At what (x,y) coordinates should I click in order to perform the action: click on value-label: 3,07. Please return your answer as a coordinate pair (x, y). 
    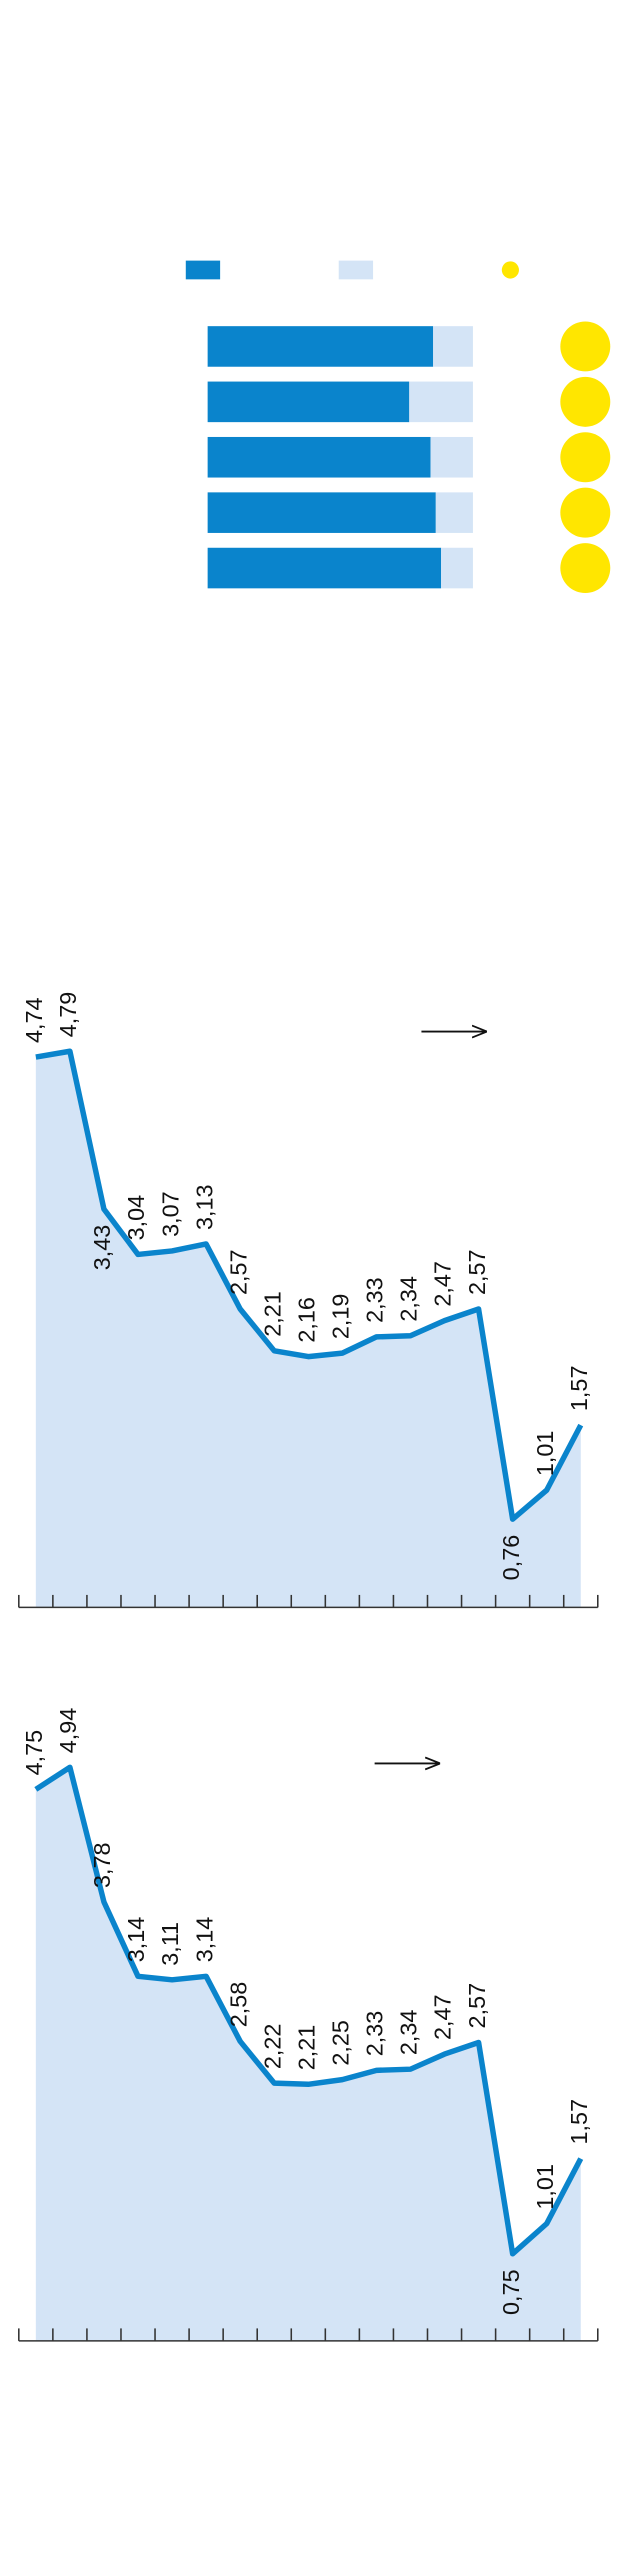
    Looking at the image, I should click on (170, 1214).